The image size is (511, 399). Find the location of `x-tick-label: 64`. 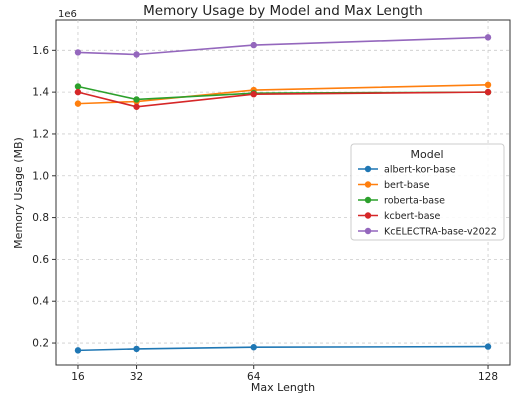

x-tick-label: 64 is located at coordinates (254, 377).